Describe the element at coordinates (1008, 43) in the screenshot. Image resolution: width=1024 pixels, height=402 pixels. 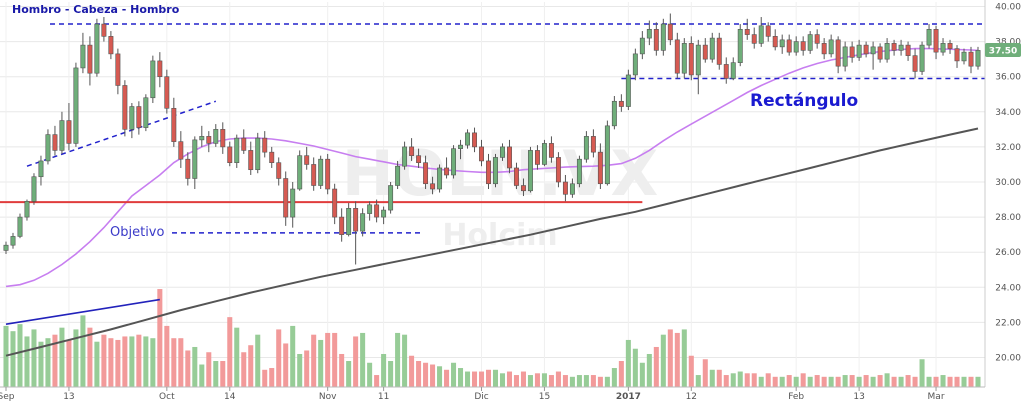
I see `y-tick-label: 38.00` at that location.